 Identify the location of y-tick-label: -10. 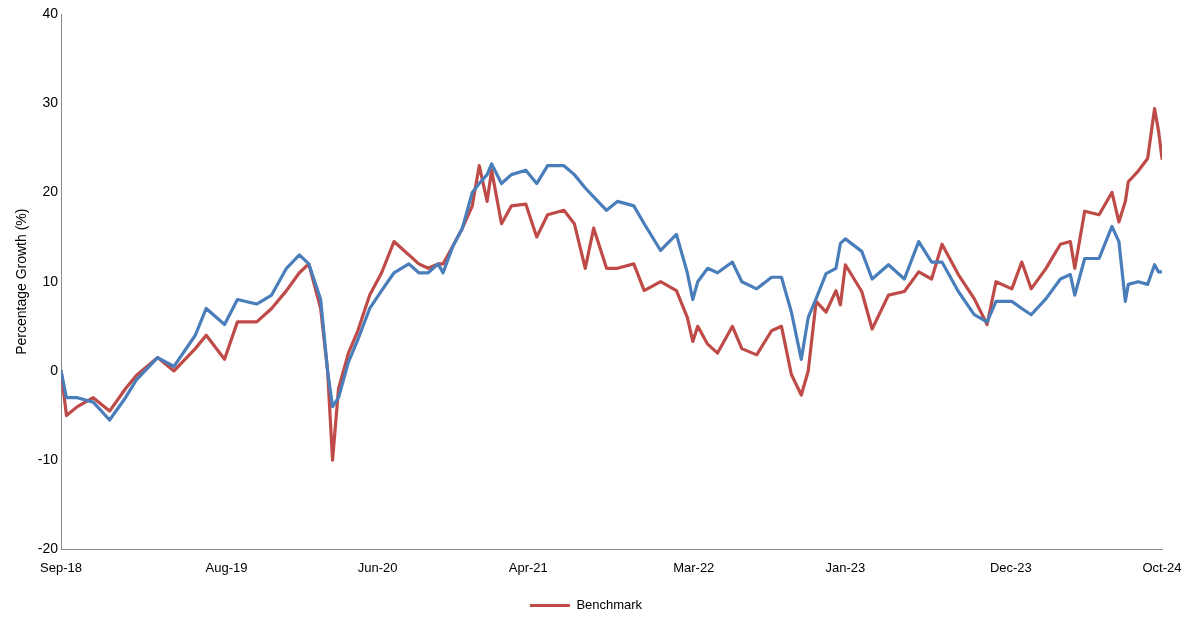
(48, 459).